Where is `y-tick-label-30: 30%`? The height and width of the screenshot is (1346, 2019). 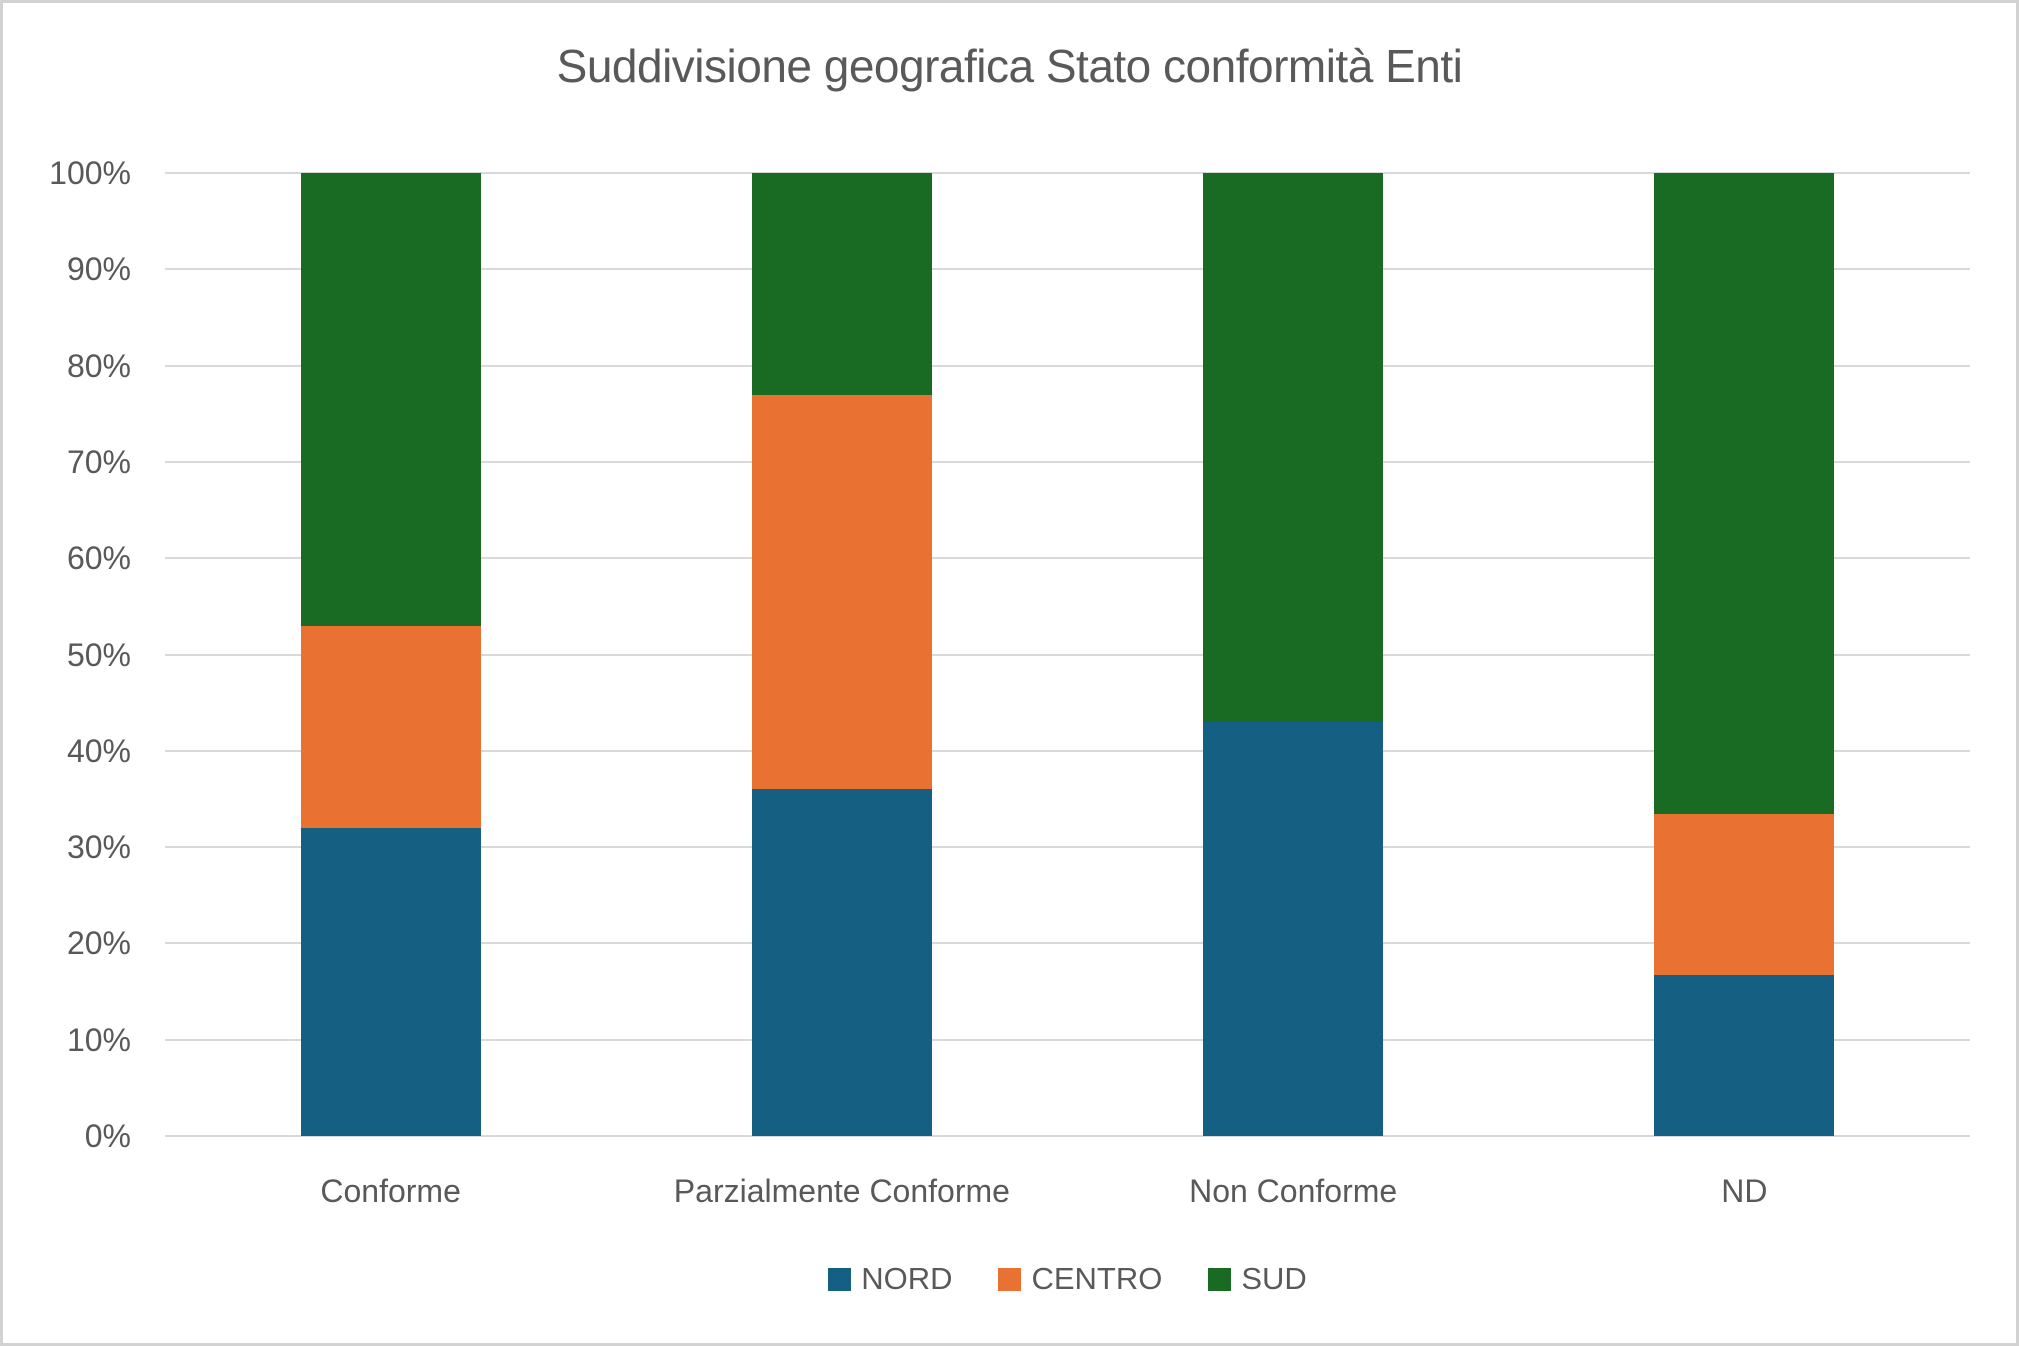 y-tick-label-30: 30% is located at coordinates (98, 847).